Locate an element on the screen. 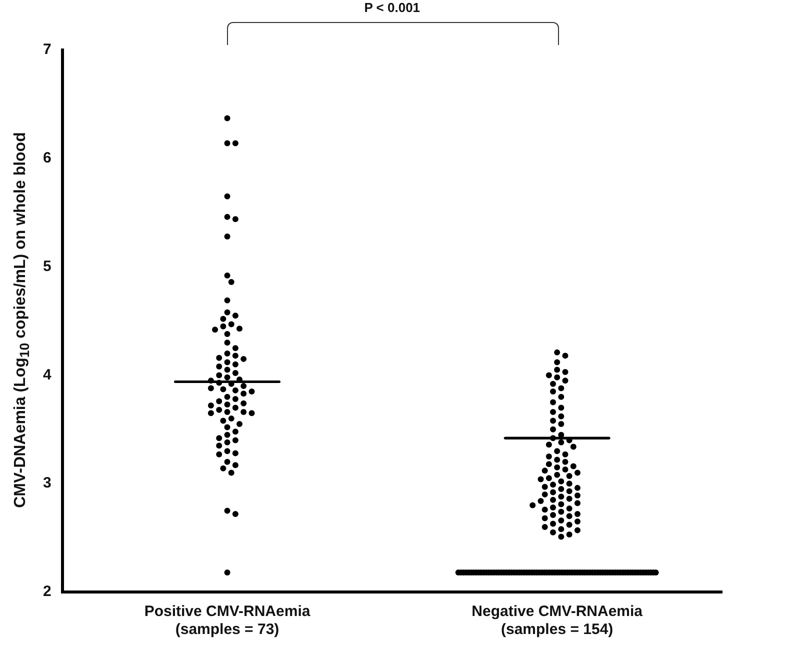 The height and width of the screenshot is (652, 792). x-tick-label: Positive CMV-RNAemia (samples = 73) is located at coordinates (227, 620).